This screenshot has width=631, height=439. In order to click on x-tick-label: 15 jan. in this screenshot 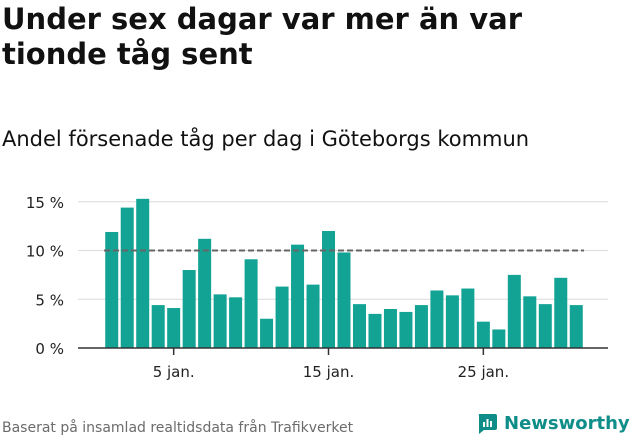, I will do `click(329, 372)`.